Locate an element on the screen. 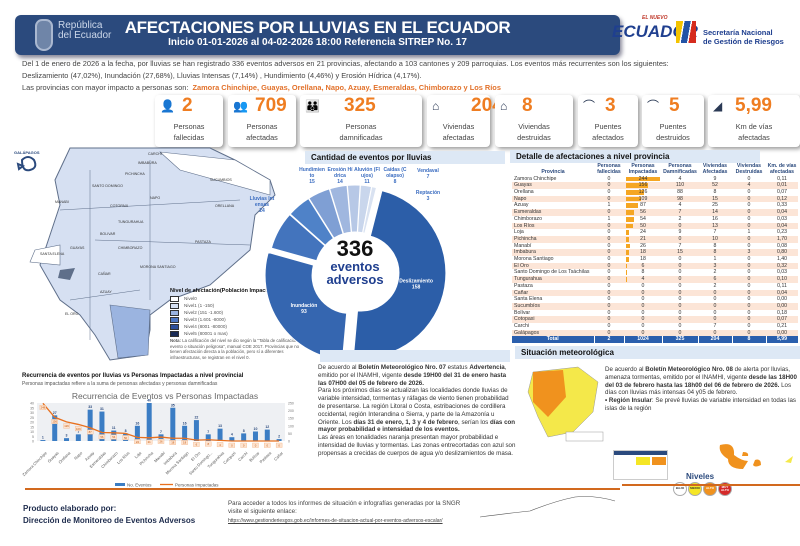 This screenshot has height=546, width=800. table-row: Cotopaxi 0 0 0 0 0 0,07 is located at coordinates (655, 320).